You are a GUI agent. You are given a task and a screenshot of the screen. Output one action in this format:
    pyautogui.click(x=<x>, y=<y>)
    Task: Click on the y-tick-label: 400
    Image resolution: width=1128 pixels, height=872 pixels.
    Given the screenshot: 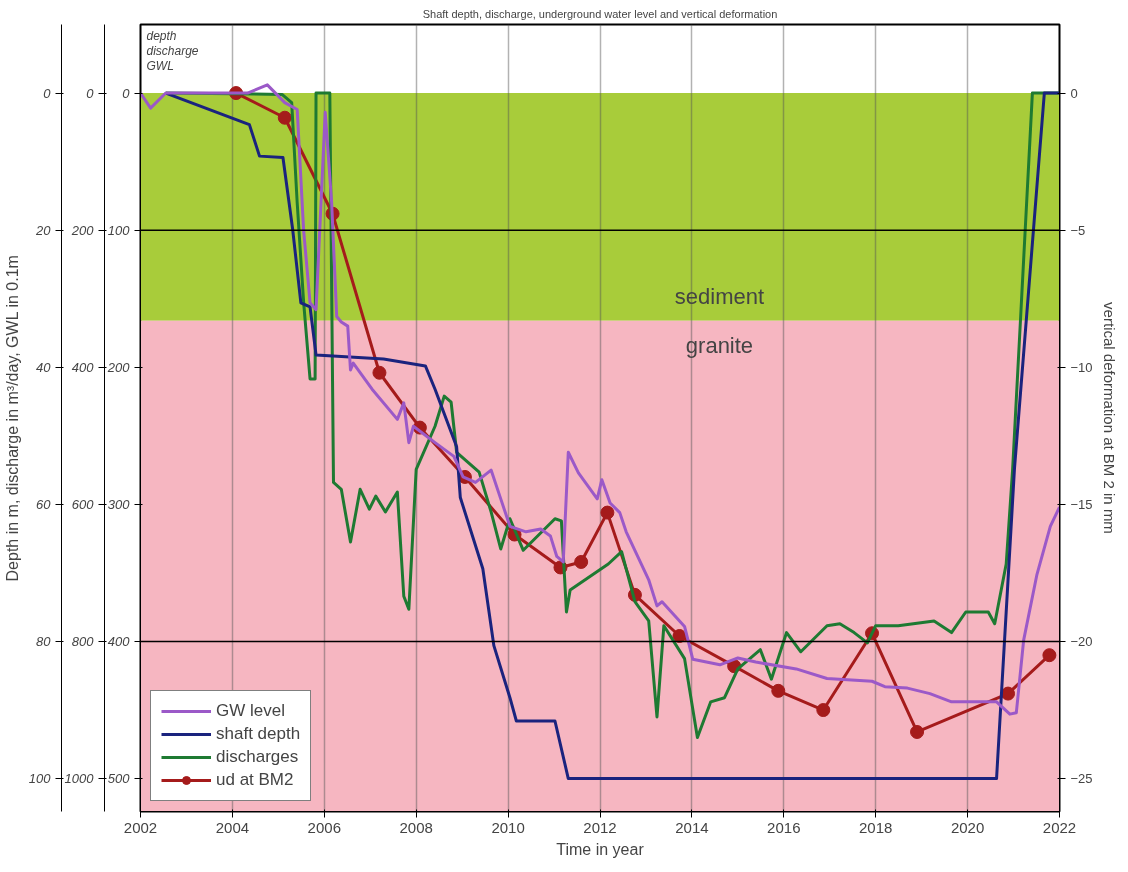 What is the action you would take?
    pyautogui.click(x=119, y=641)
    